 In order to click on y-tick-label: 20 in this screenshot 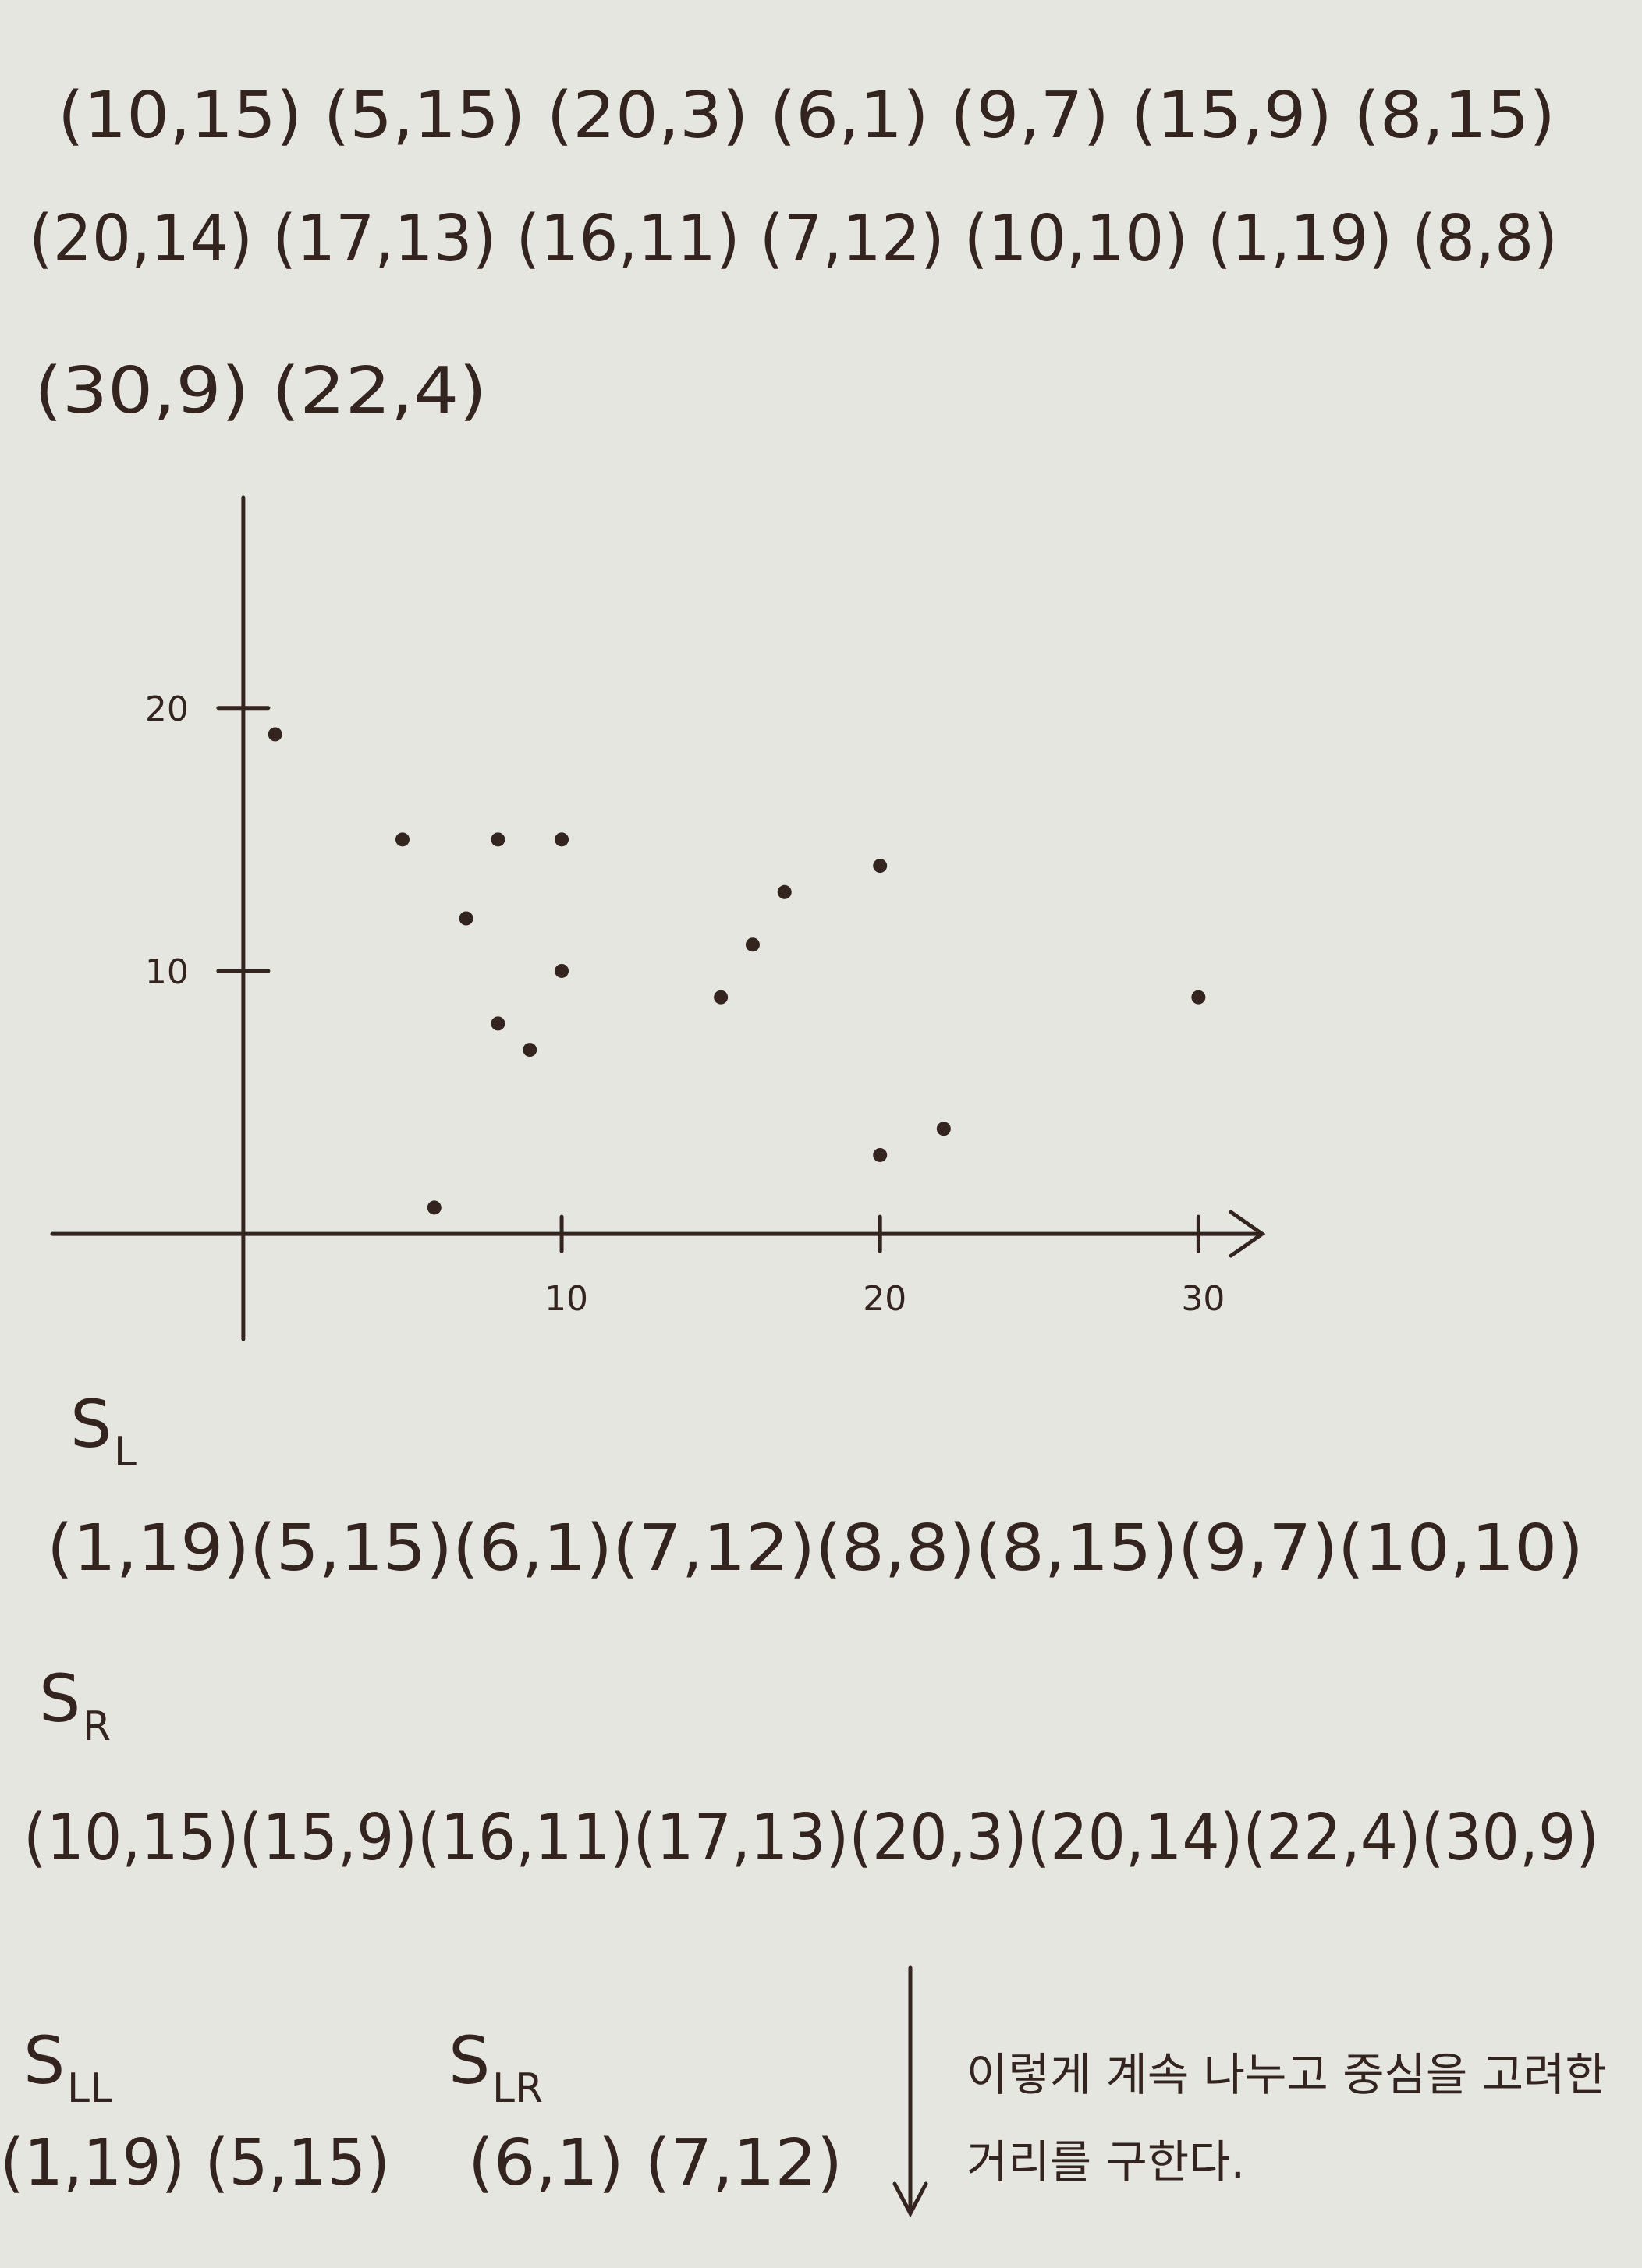, I will do `click(167, 709)`.